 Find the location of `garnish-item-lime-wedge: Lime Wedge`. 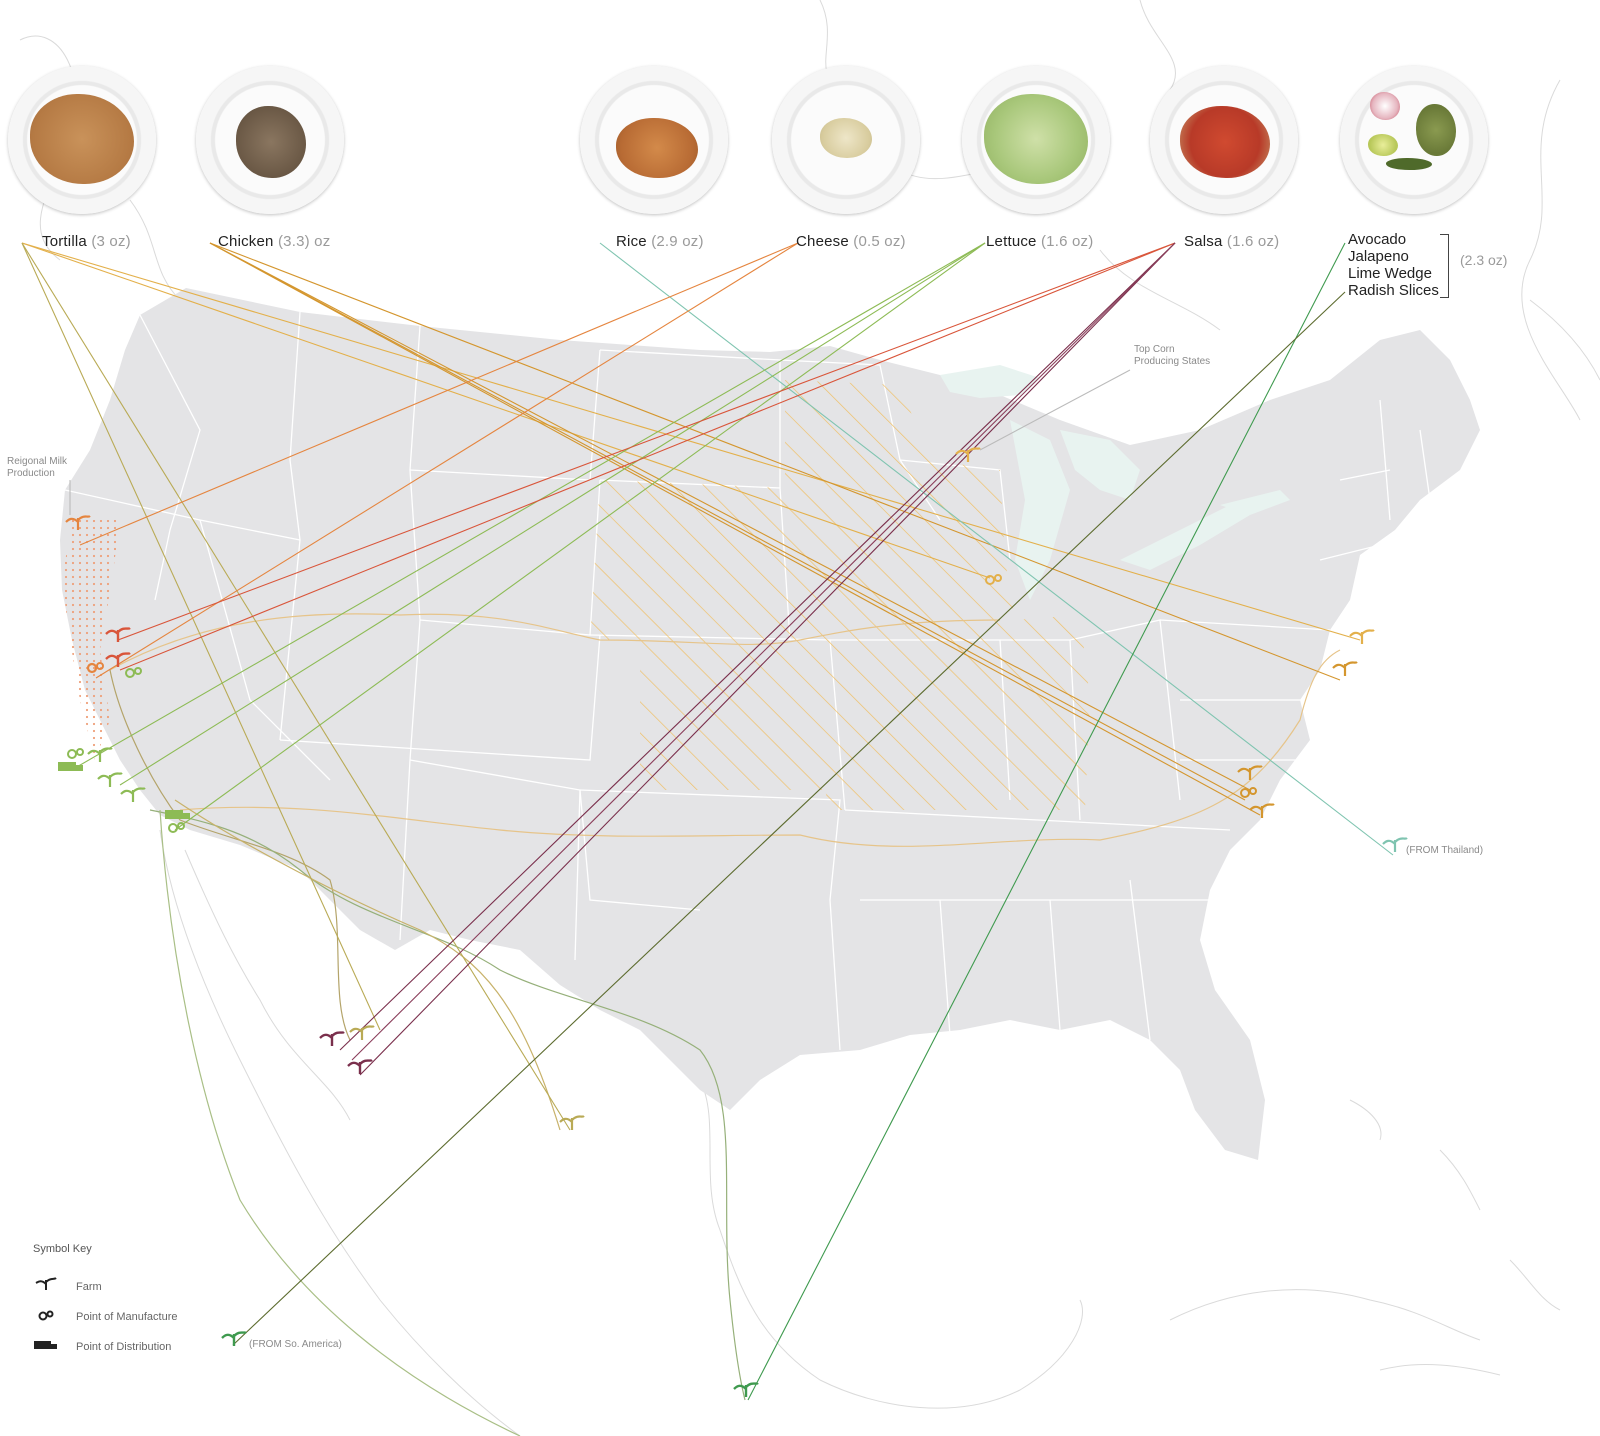

garnish-item-lime-wedge: Lime Wedge is located at coordinates (1390, 273).